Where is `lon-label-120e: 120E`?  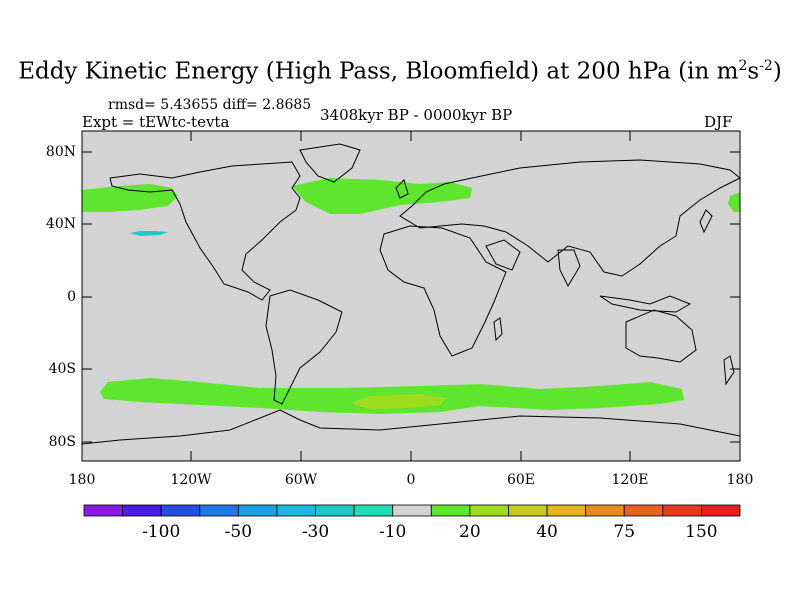 lon-label-120e: 120E is located at coordinates (630, 480).